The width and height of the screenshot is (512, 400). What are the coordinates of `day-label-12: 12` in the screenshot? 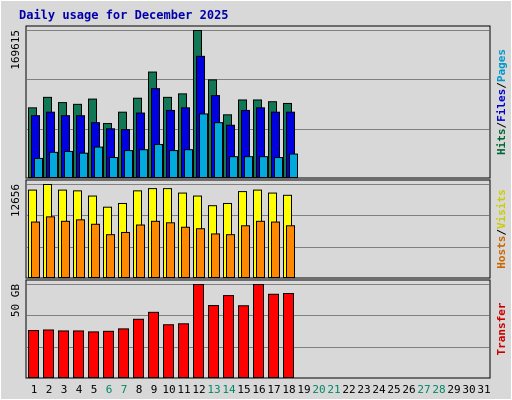 It's located at (198, 389).